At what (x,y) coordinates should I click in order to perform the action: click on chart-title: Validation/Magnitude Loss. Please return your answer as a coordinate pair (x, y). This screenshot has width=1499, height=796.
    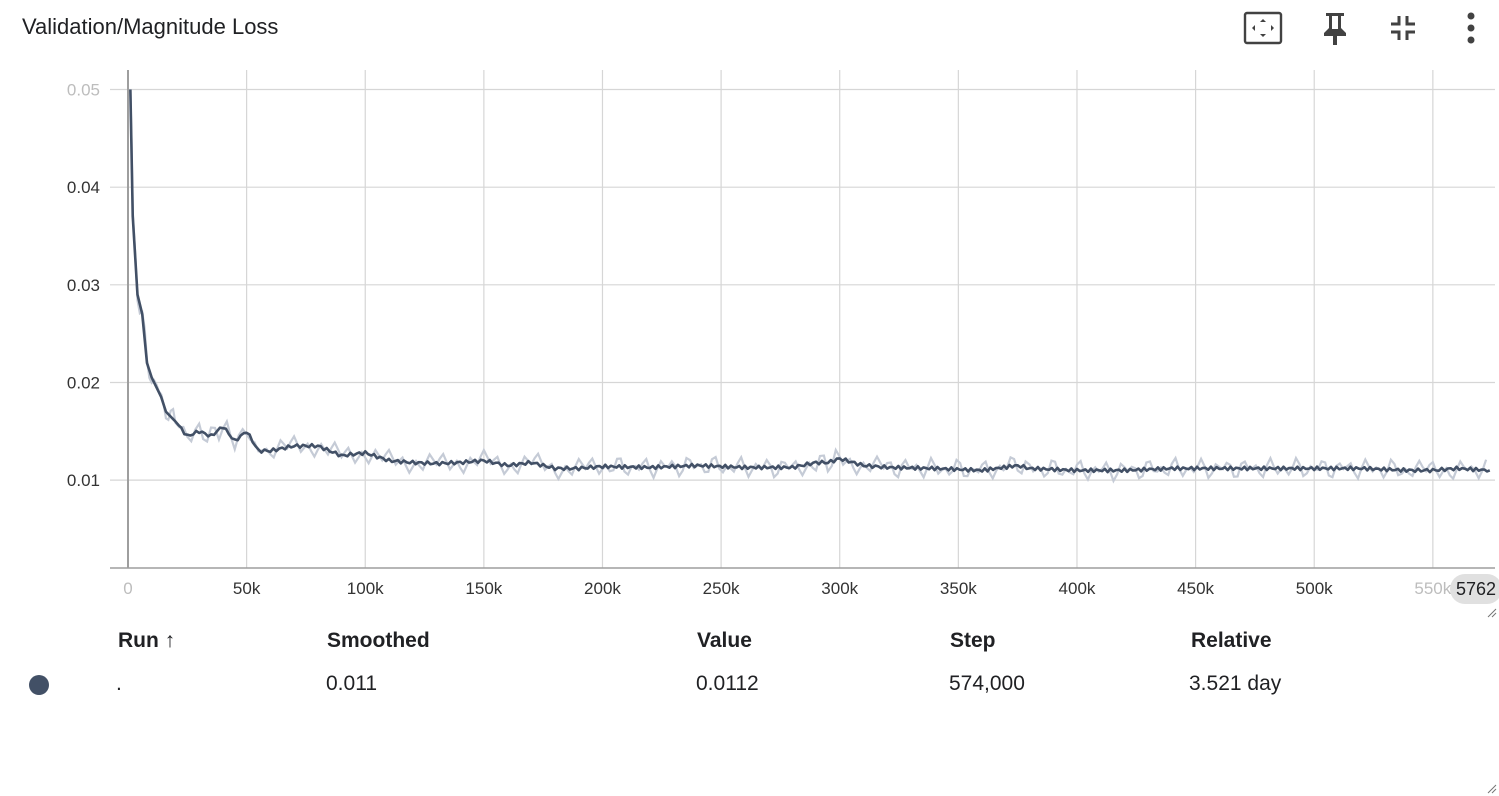
    Looking at the image, I should click on (150, 26).